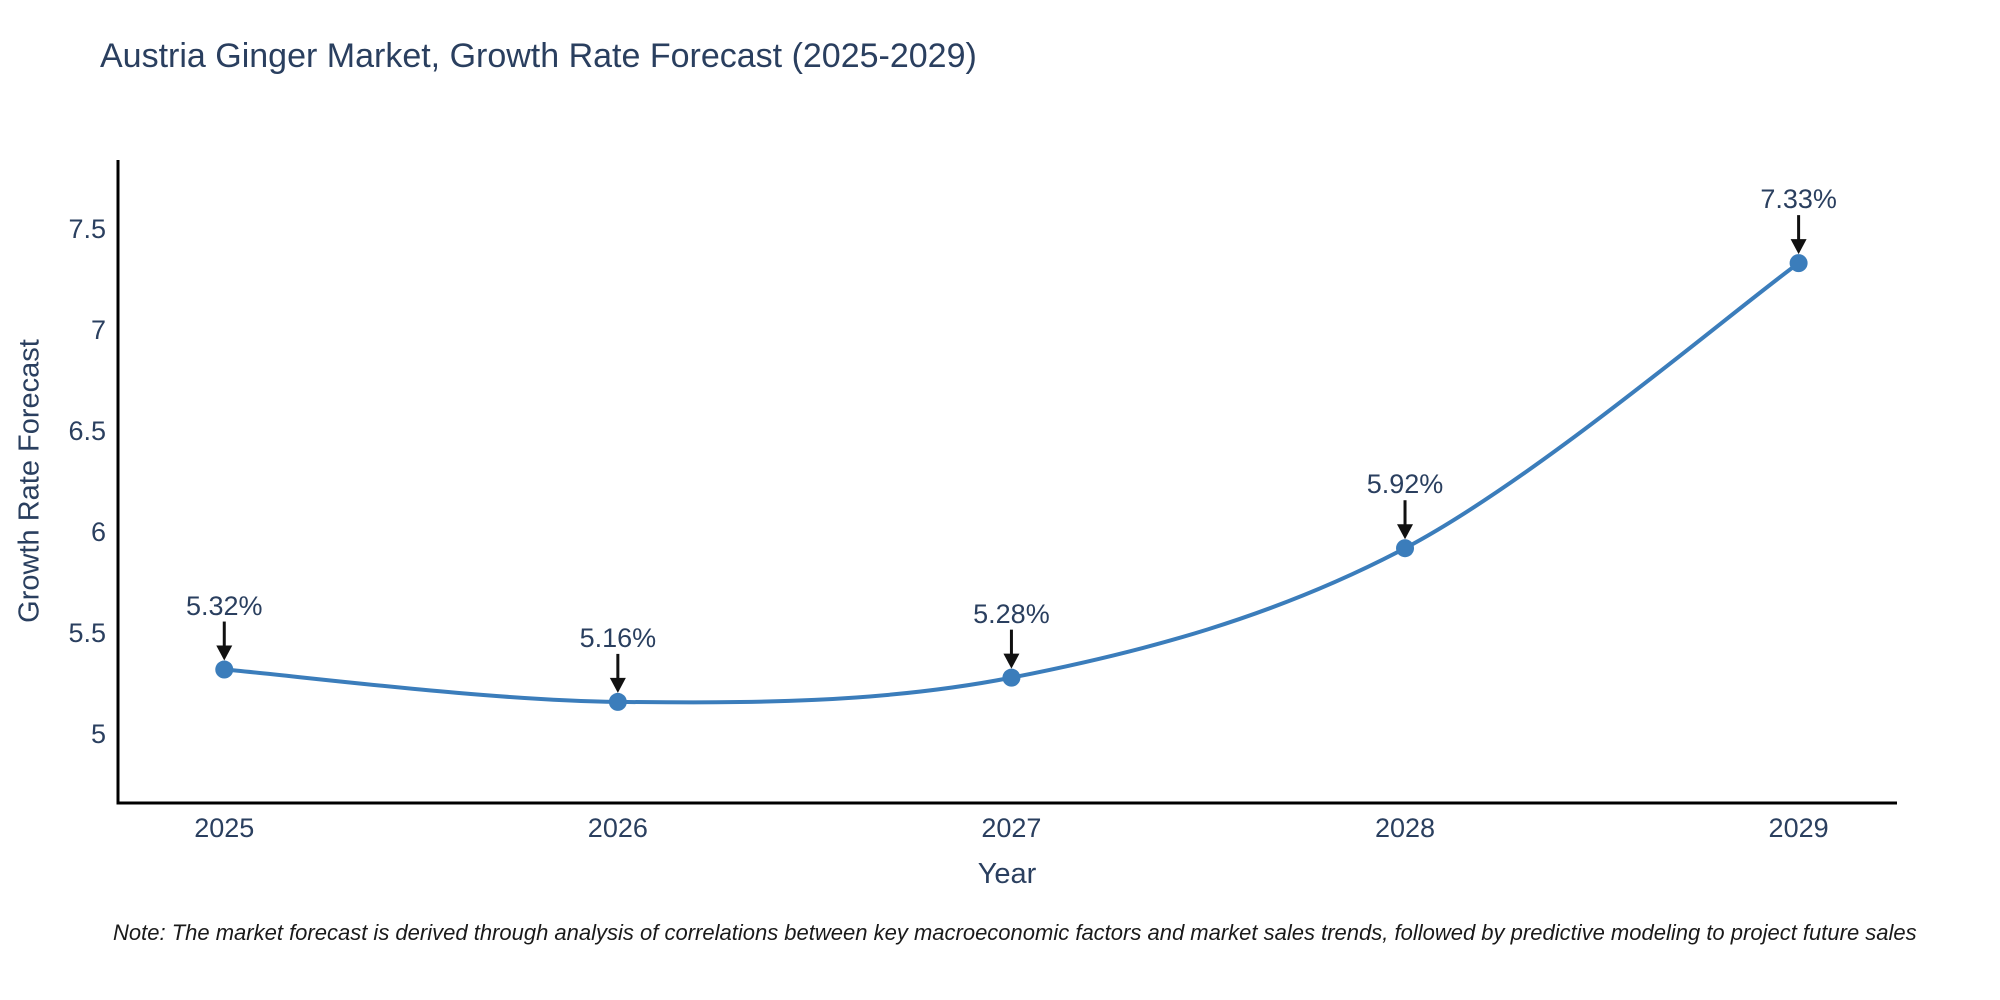 The width and height of the screenshot is (2000, 1000). What do you see at coordinates (87, 633) in the screenshot?
I see `y-tick-label: 5.5` at bounding box center [87, 633].